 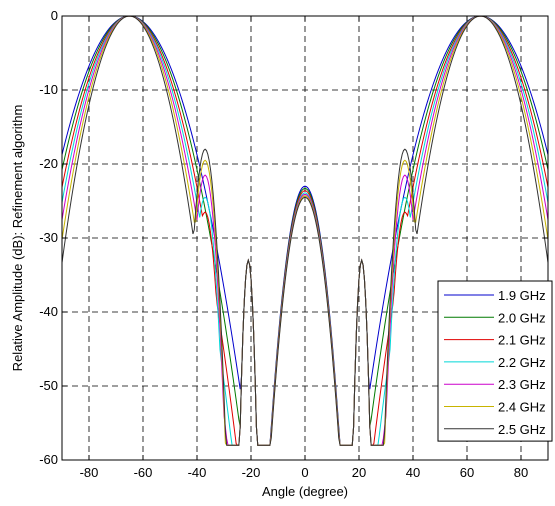 What do you see at coordinates (522, 407) in the screenshot?
I see `legend-label: 2.4 GHz` at bounding box center [522, 407].